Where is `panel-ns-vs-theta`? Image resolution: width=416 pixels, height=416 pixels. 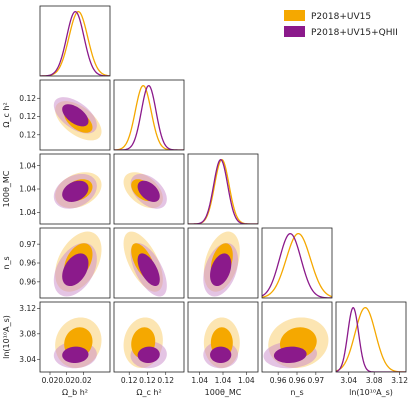
panel-ns-vs-theta is located at coordinates (223, 263).